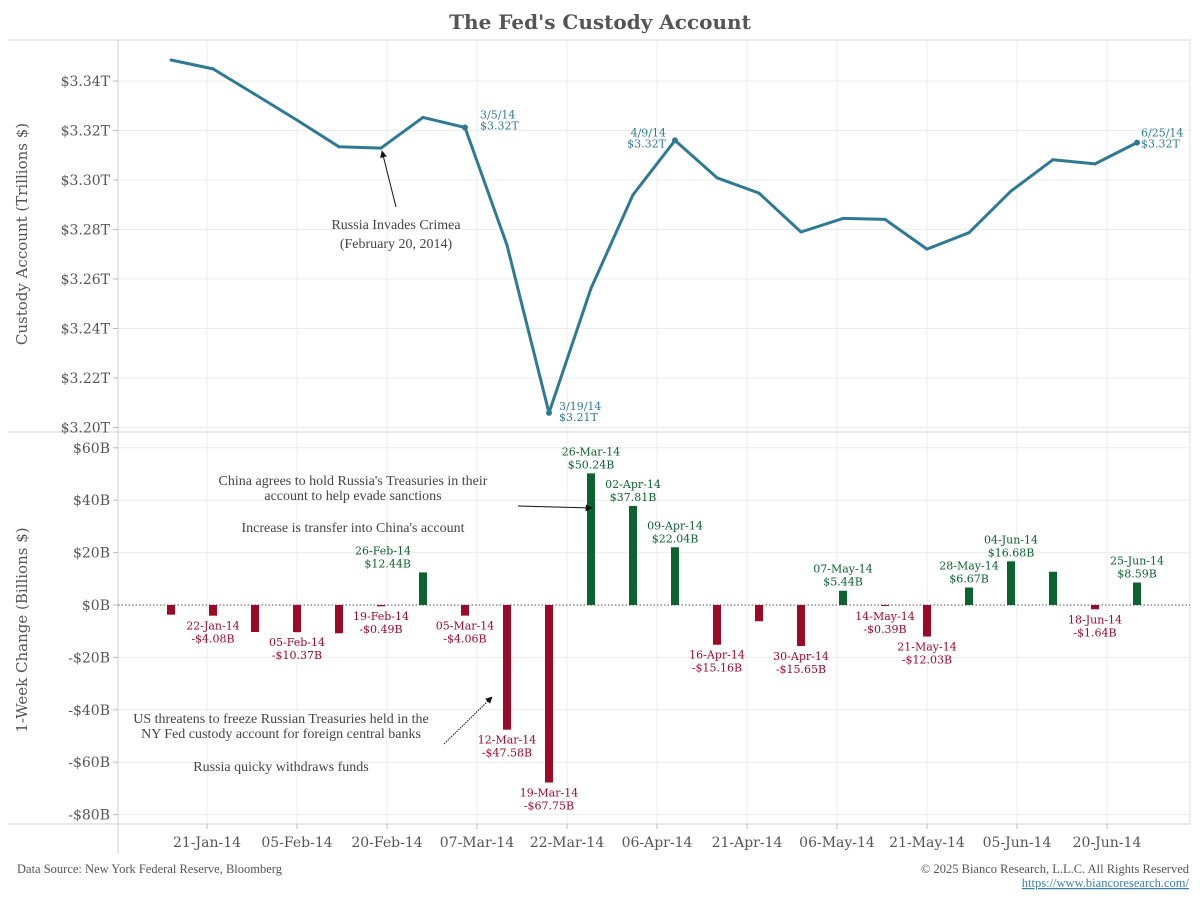 This screenshot has height=900, width=1200. Describe the element at coordinates (600, 22) in the screenshot. I see `chart-title: The Fed's Custody Account` at that location.